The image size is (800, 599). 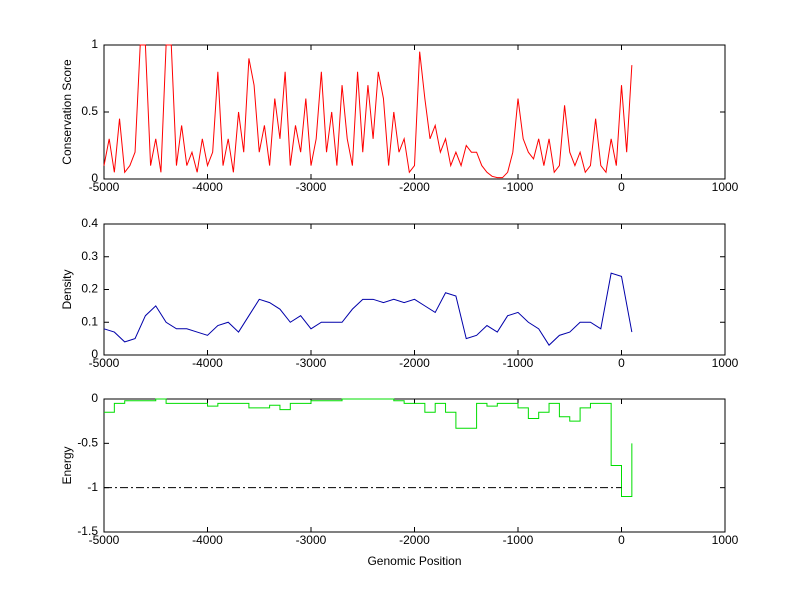 What do you see at coordinates (94, 44) in the screenshot?
I see `y-tick-label: 1` at bounding box center [94, 44].